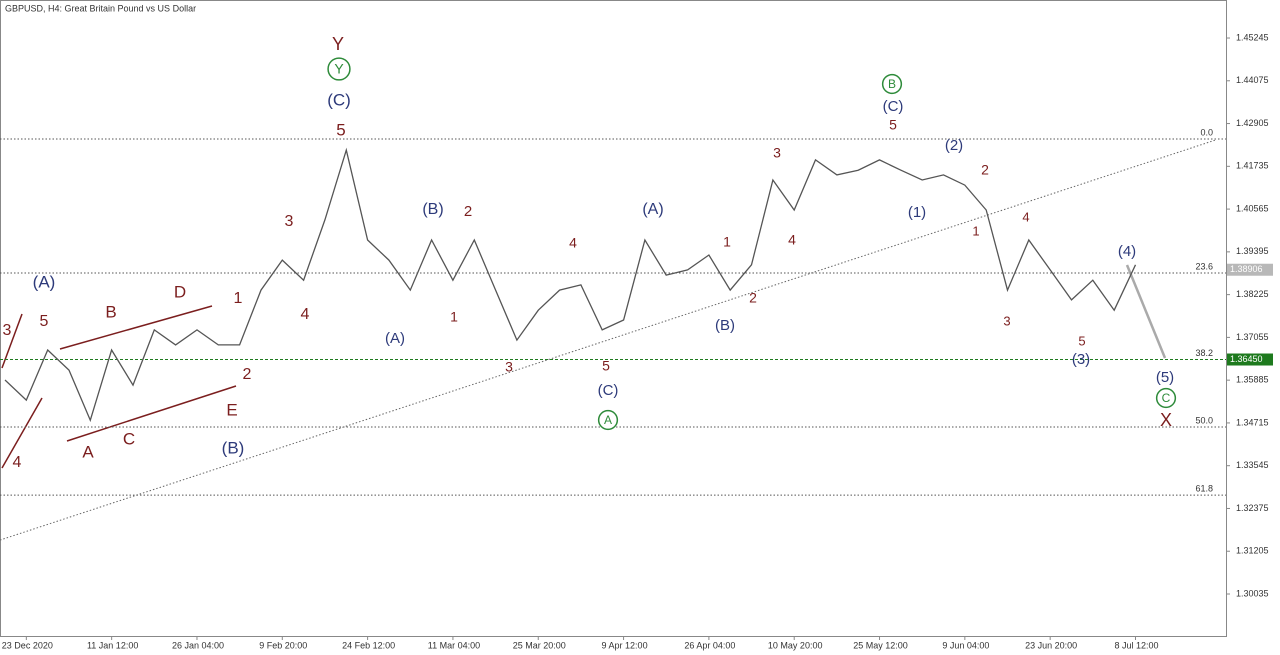  I want to click on x-tick-label: 10 May 20:00, so click(795, 645).